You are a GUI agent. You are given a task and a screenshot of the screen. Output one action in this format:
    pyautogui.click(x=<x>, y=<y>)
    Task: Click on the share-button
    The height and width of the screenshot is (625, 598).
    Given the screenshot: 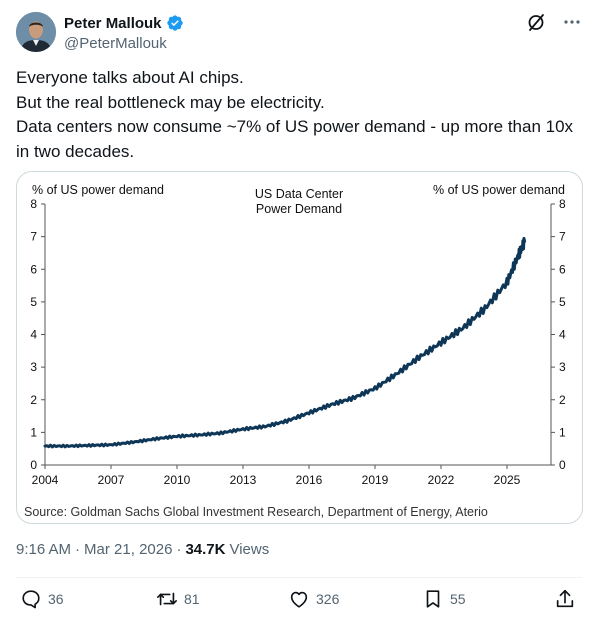 What is the action you would take?
    pyautogui.click(x=565, y=599)
    